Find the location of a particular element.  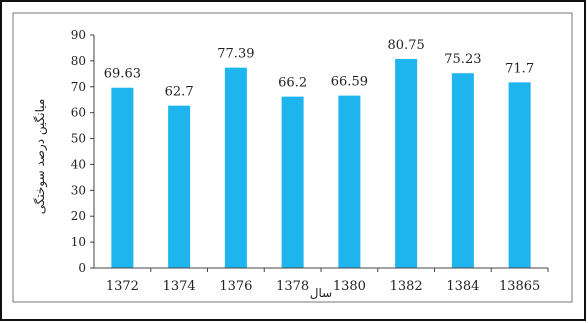

x-tick-label-1378: 1378 is located at coordinates (292, 286).